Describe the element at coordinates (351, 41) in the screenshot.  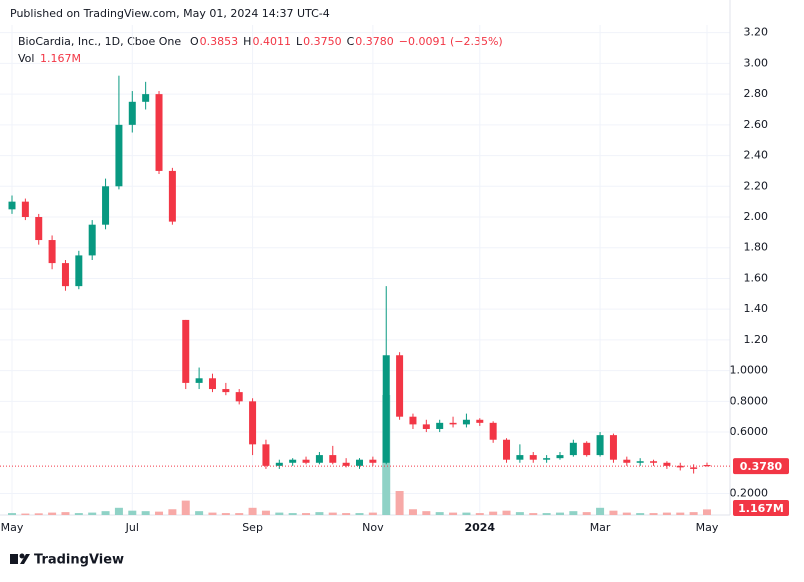
I see `legend-key: C` at that location.